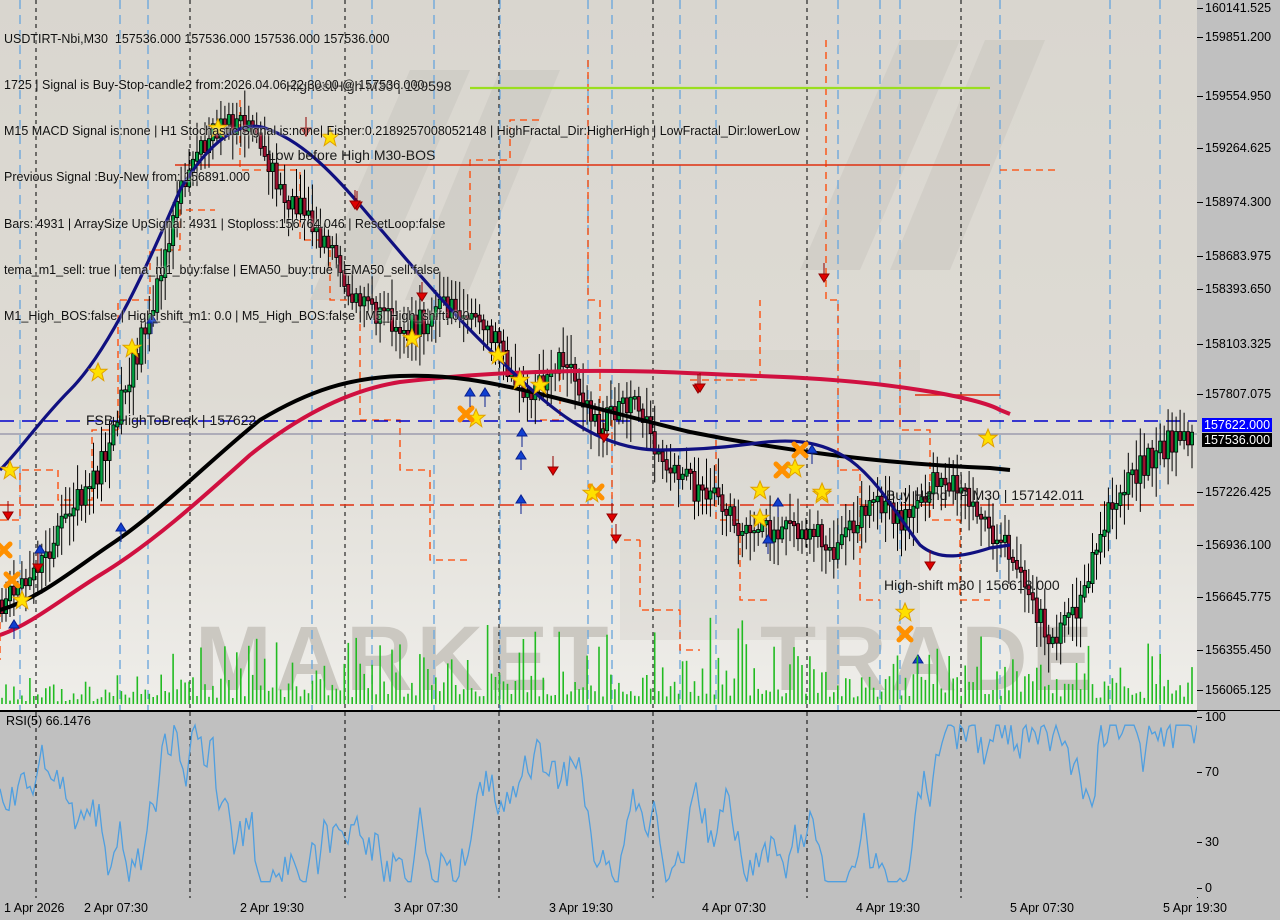 This screenshot has height=920, width=1280. Describe the element at coordinates (1208, 888) in the screenshot. I see `rsi-axis-label-3: 0` at that location.